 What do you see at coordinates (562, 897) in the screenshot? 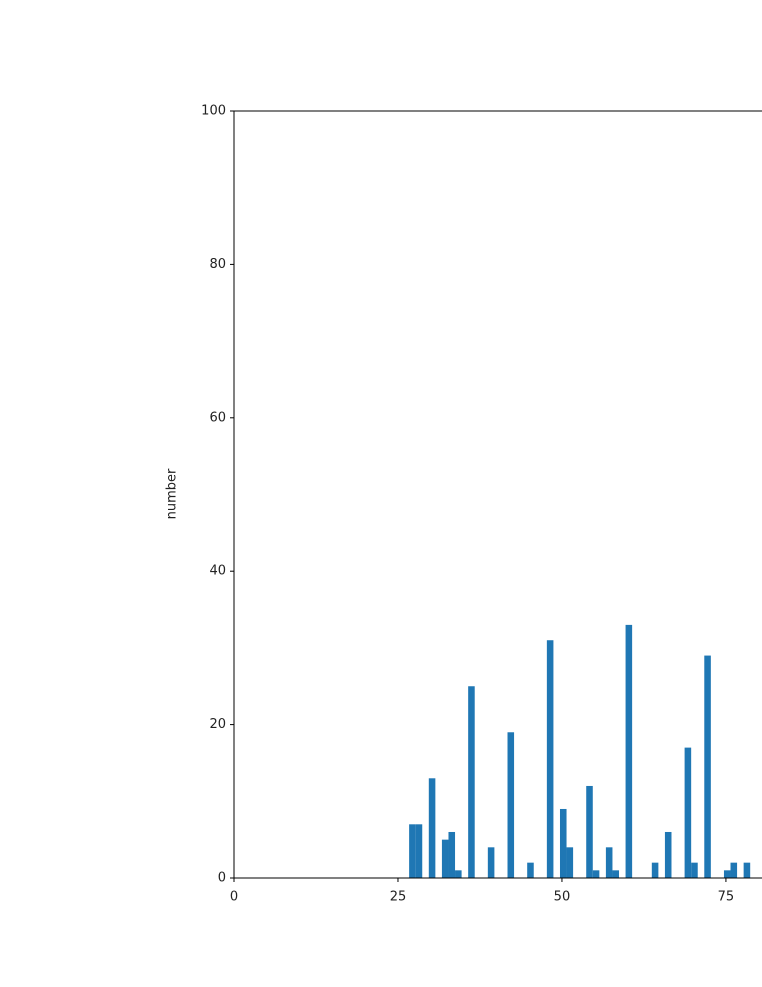
I see `x-tick-label: 50` at bounding box center [562, 897].